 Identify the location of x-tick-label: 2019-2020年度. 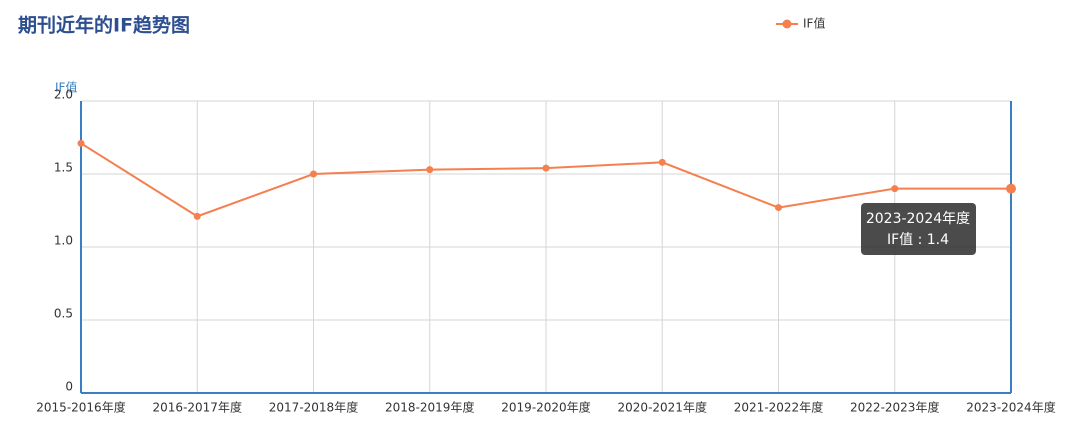
(545, 407).